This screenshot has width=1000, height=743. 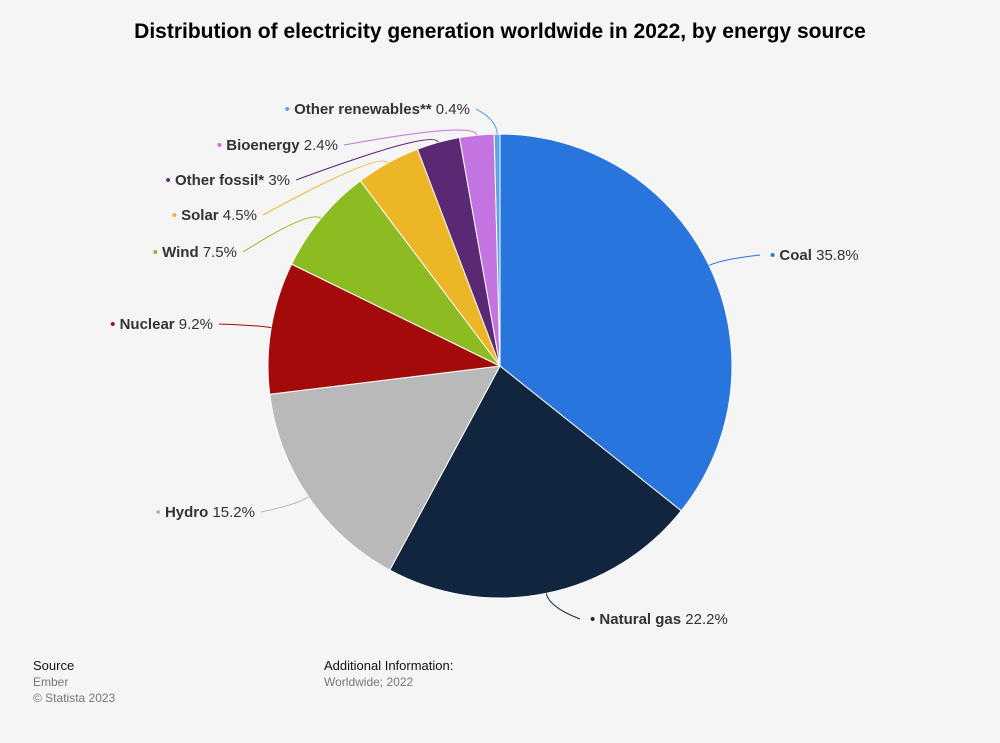 I want to click on connector-hydro, so click(x=284, y=504).